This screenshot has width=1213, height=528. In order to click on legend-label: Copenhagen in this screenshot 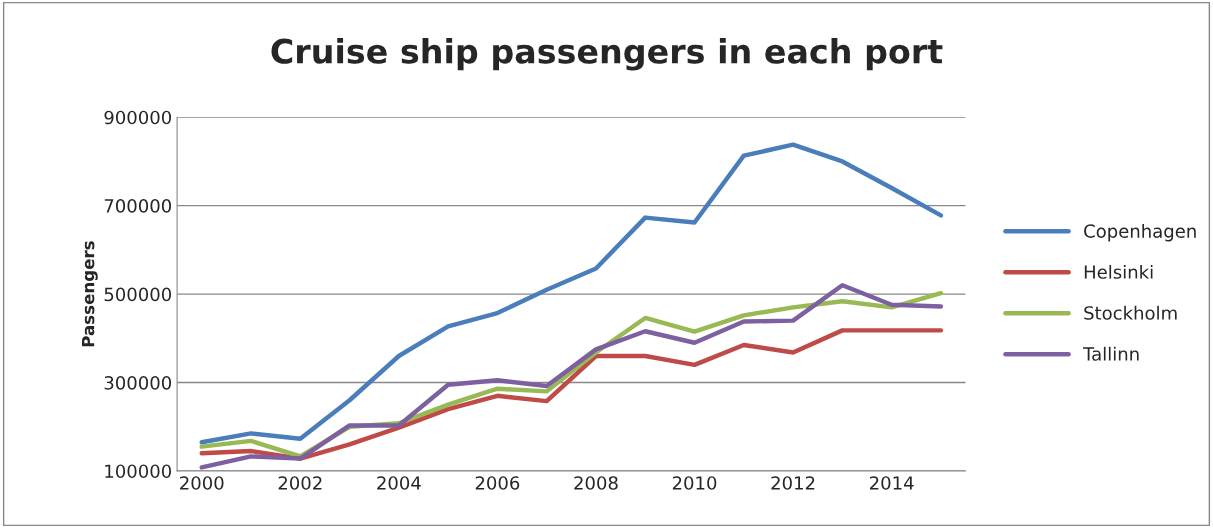, I will do `click(1140, 232)`.